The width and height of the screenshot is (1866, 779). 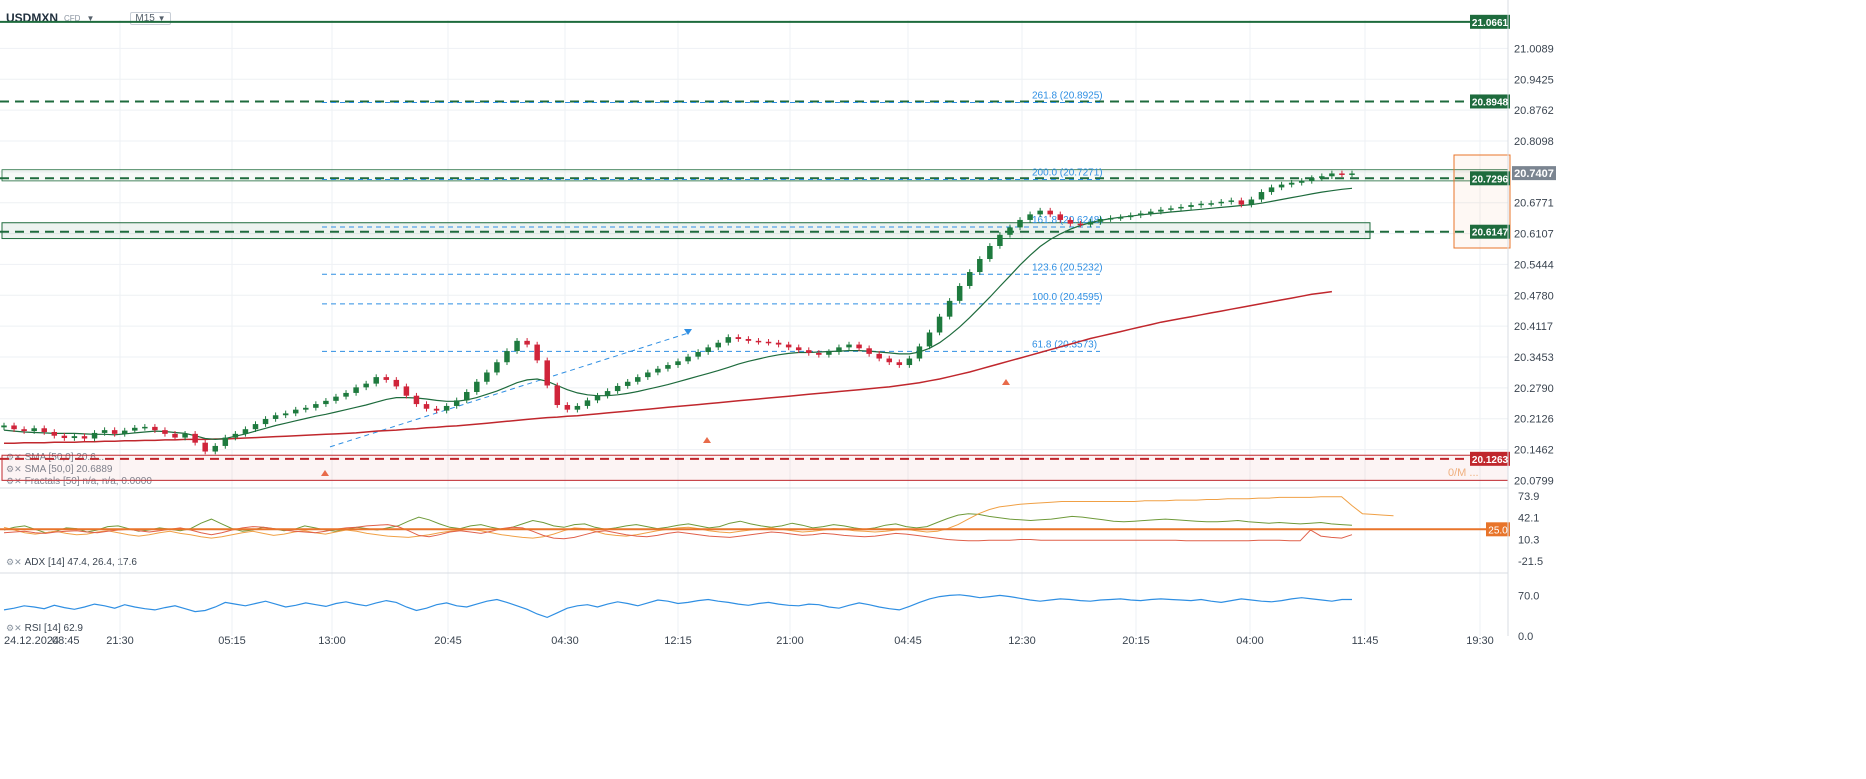 I want to click on sma-legend-2: ⚙✕SMA [50,0] 20.6889, so click(x=59, y=469).